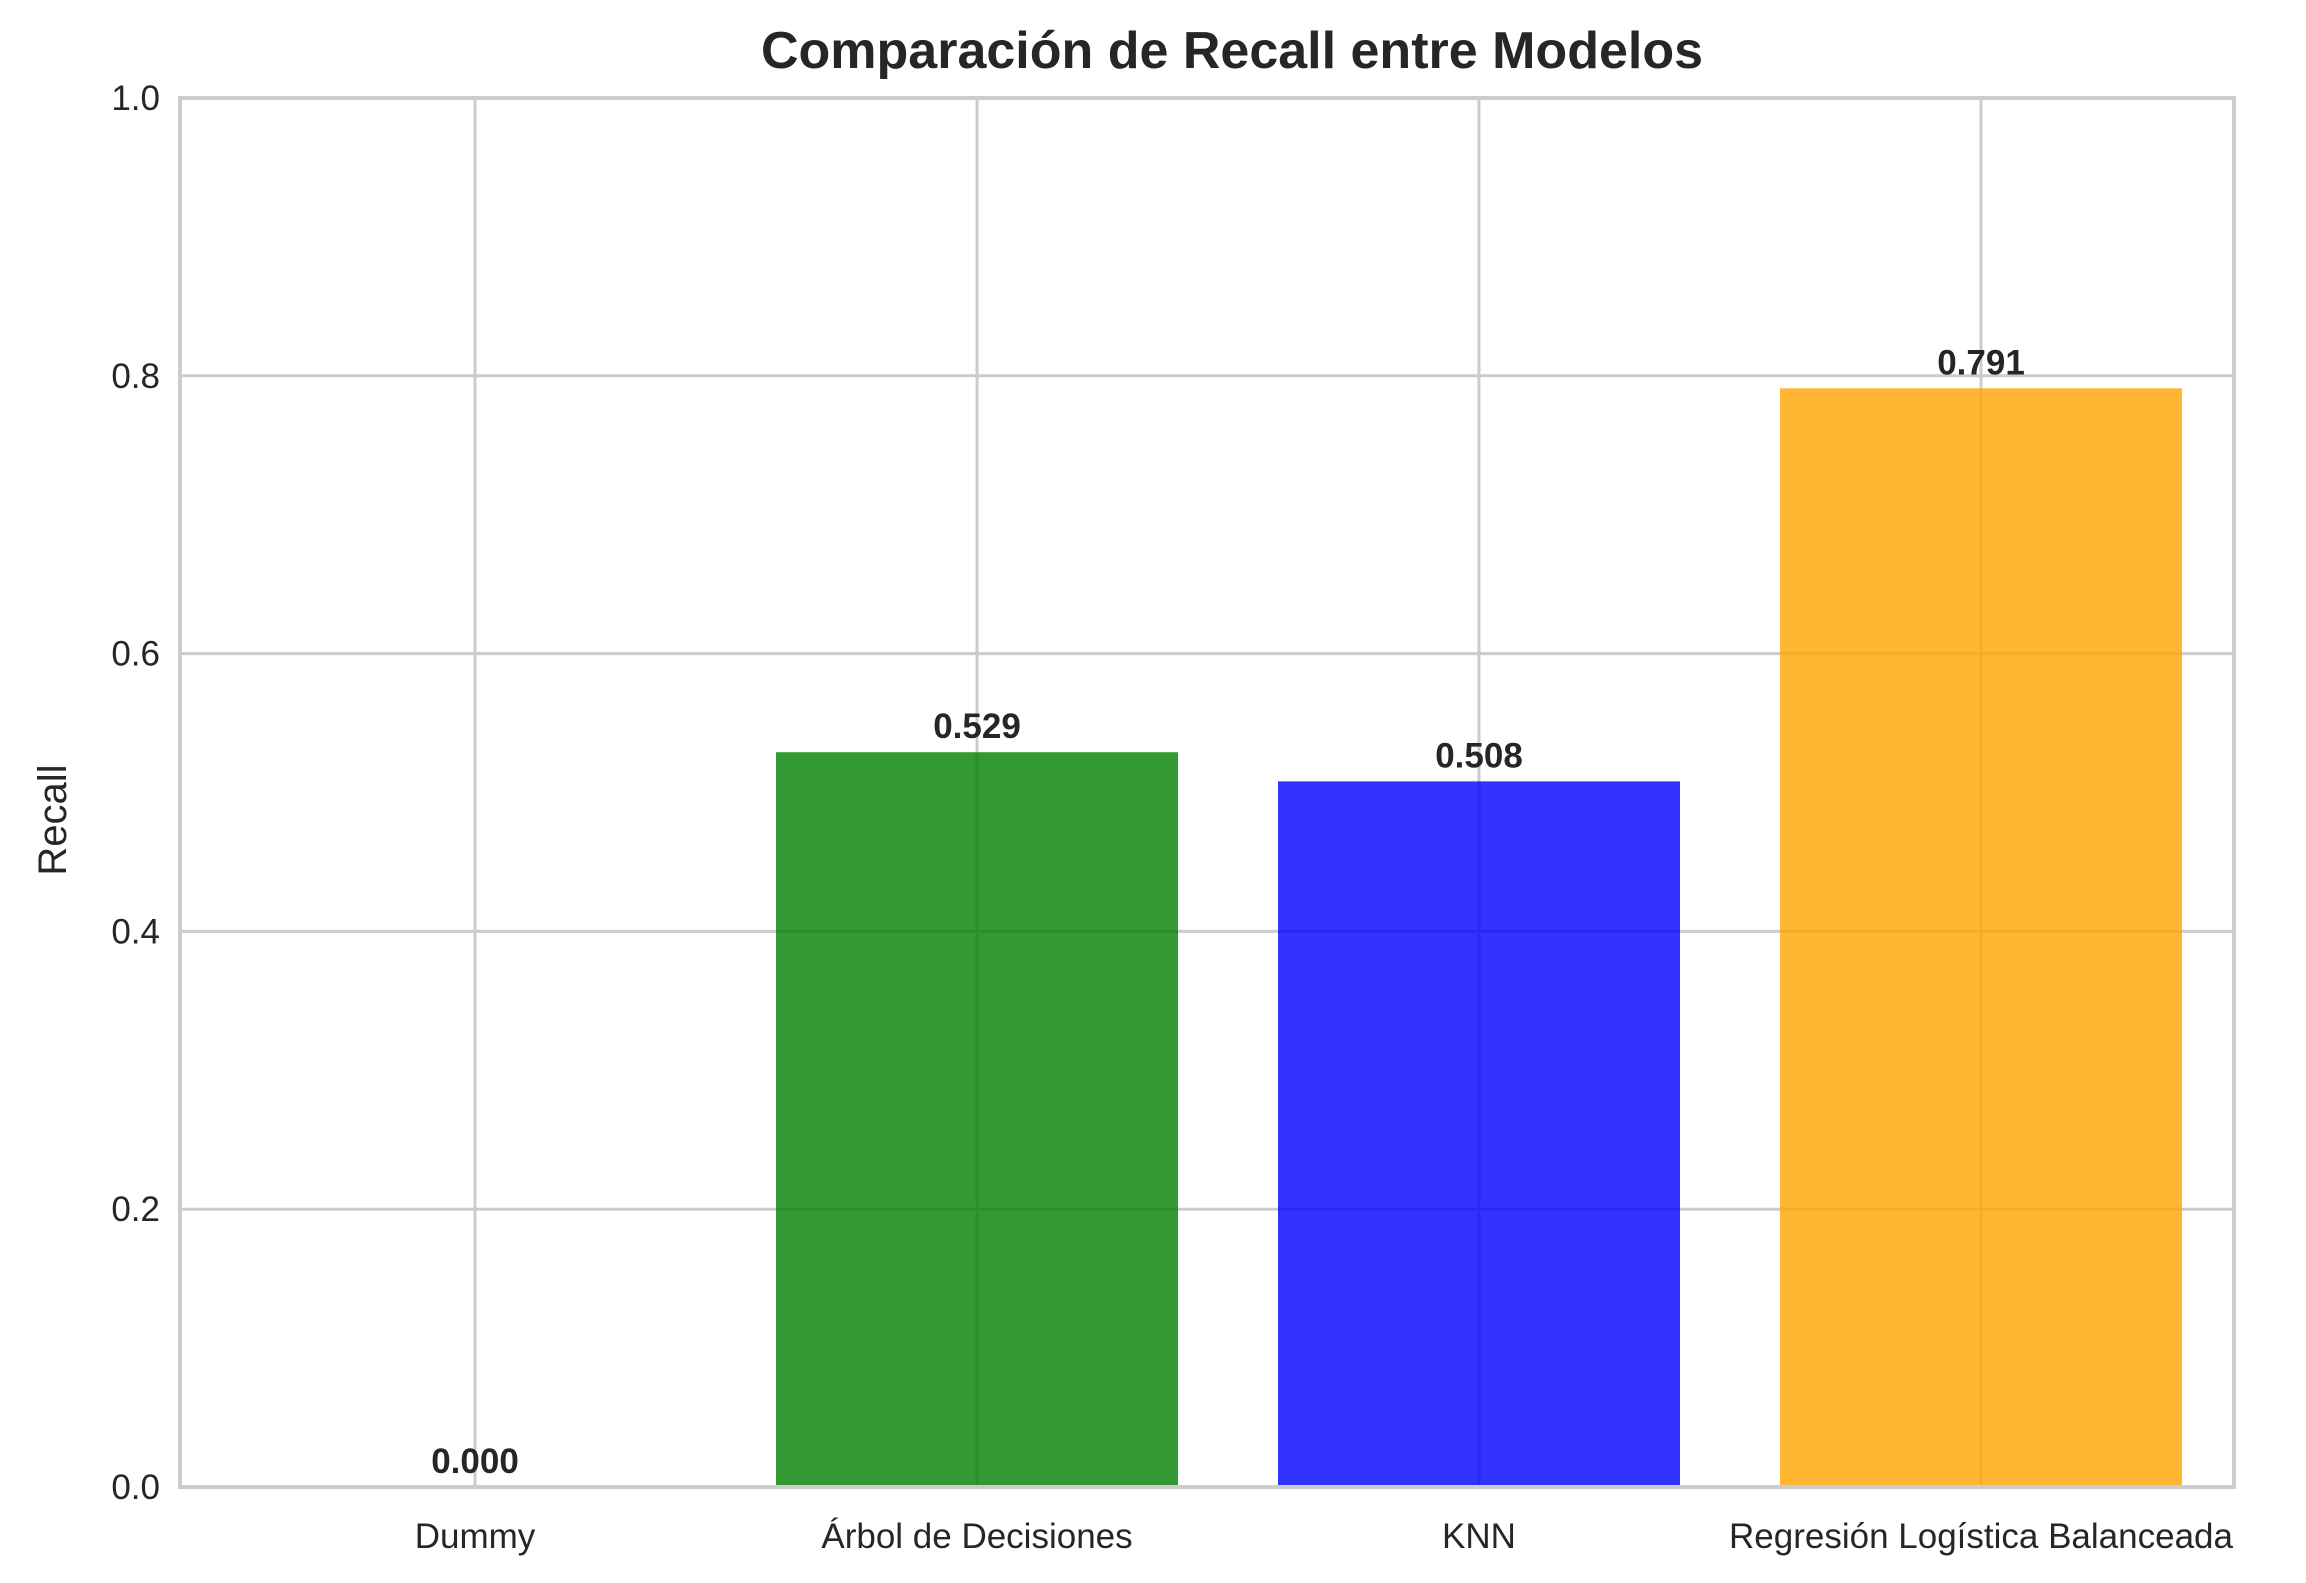  Describe the element at coordinates (135, 793) in the screenshot. I see `y-tick-labels: 0.0 0.2 0.4 0.6 0.8 1.0` at that location.